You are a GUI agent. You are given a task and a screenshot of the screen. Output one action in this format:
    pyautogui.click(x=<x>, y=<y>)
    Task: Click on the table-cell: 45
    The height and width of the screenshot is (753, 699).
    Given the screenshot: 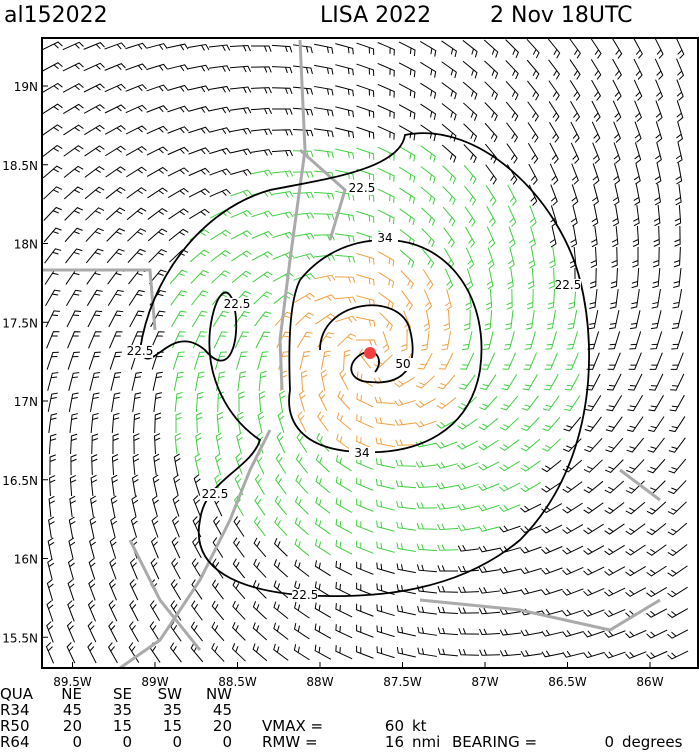 What is the action you would take?
    pyautogui.click(x=222, y=710)
    